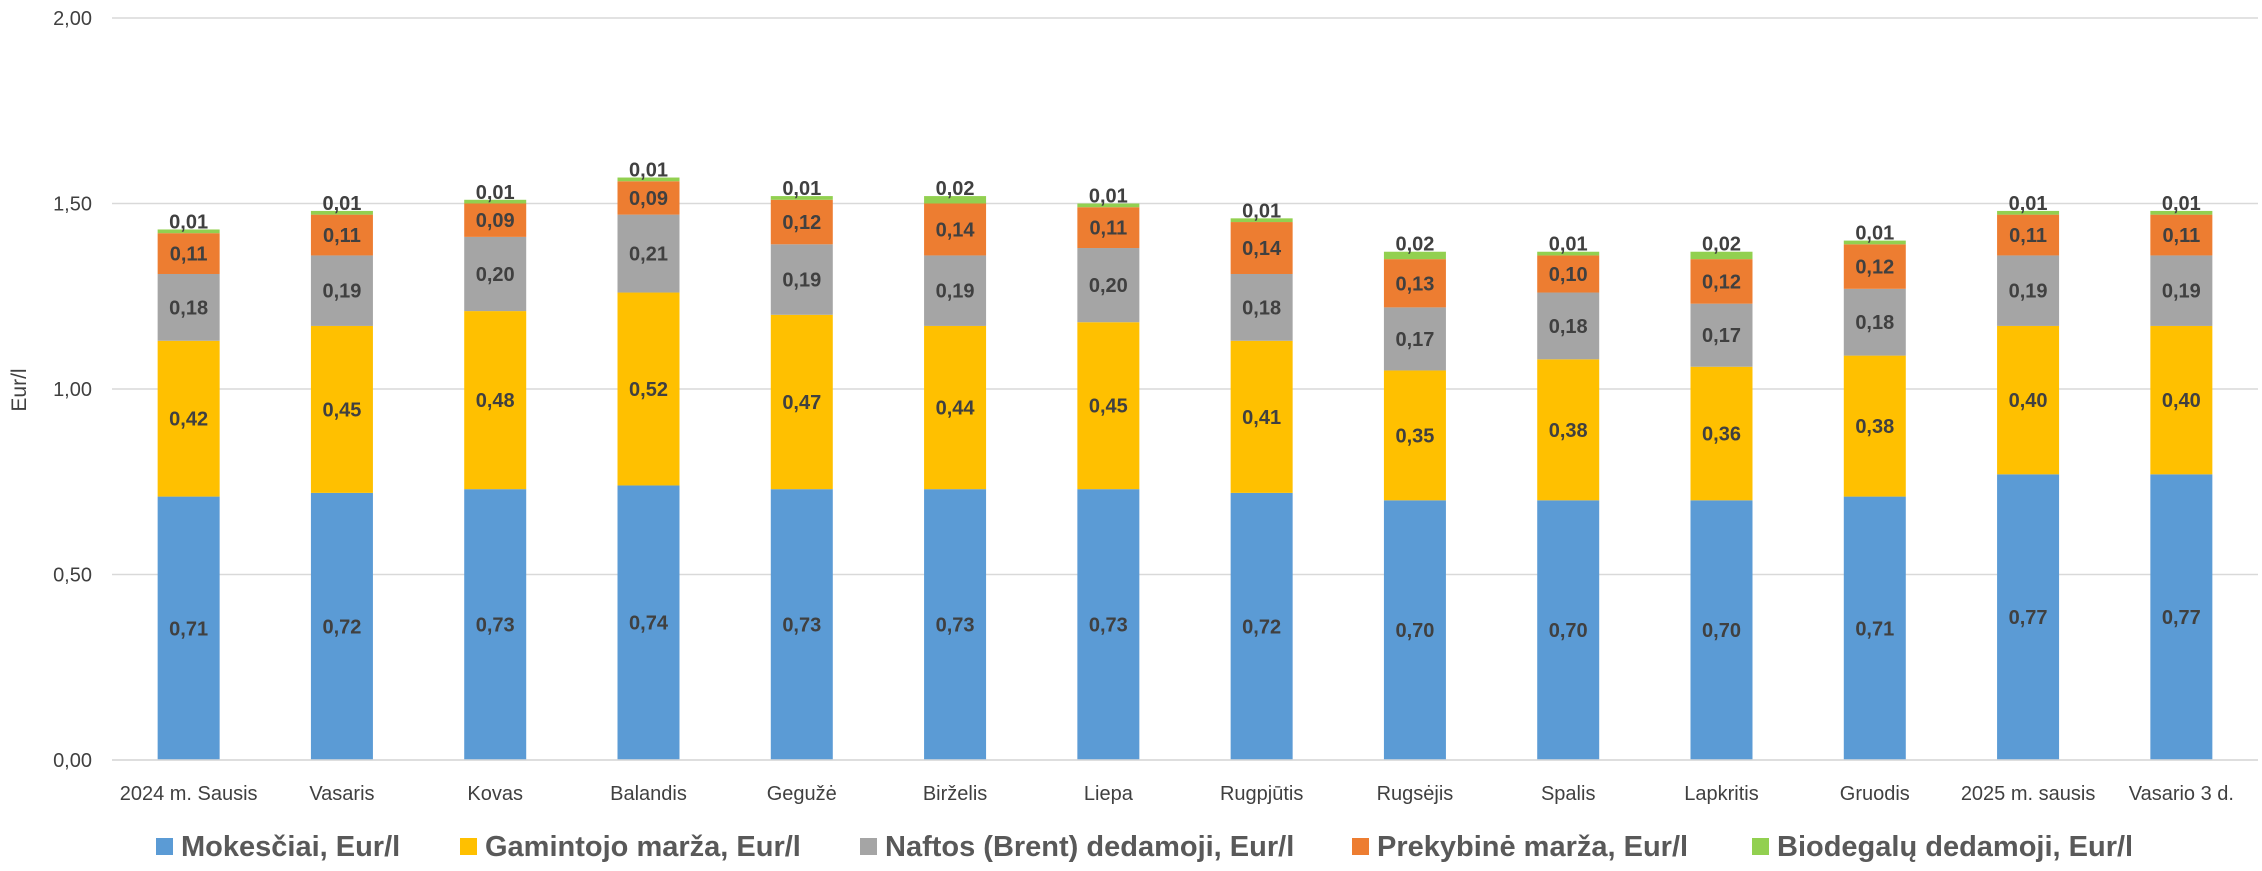 Image resolution: width=2262 pixels, height=871 pixels. Describe the element at coordinates (1568, 431) in the screenshot. I see `data-label: 0,38` at that location.